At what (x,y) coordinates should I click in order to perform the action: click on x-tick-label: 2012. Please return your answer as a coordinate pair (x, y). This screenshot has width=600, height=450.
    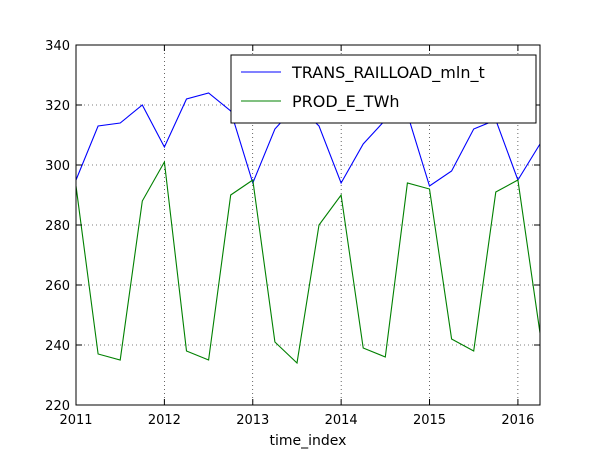
    Looking at the image, I should click on (164, 420).